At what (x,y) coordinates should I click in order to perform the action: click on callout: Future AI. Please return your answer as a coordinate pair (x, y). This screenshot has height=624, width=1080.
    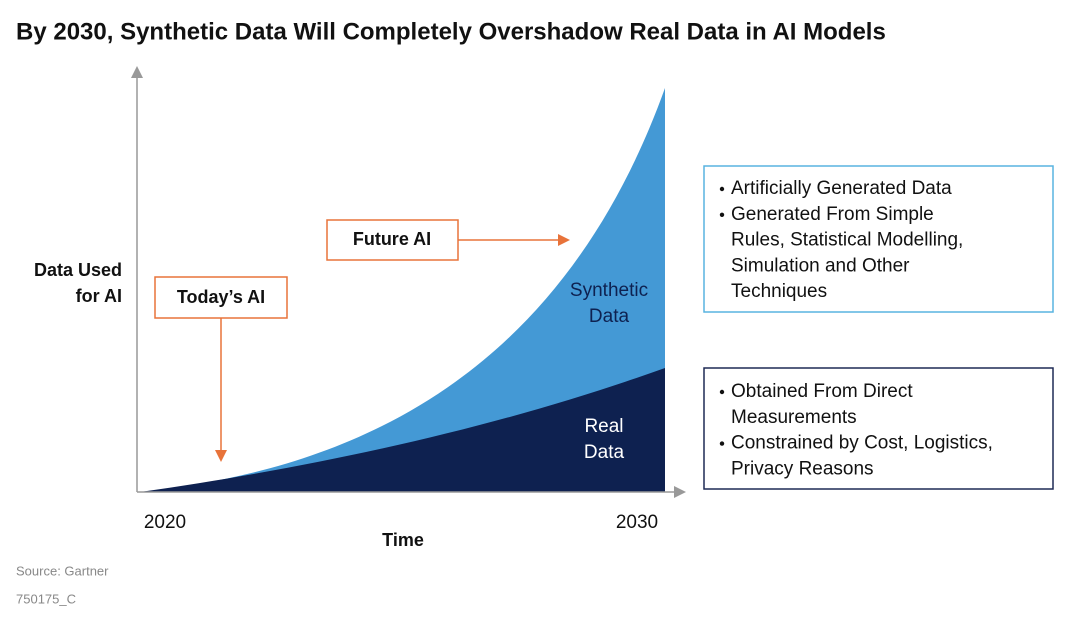
    Looking at the image, I should click on (392, 239).